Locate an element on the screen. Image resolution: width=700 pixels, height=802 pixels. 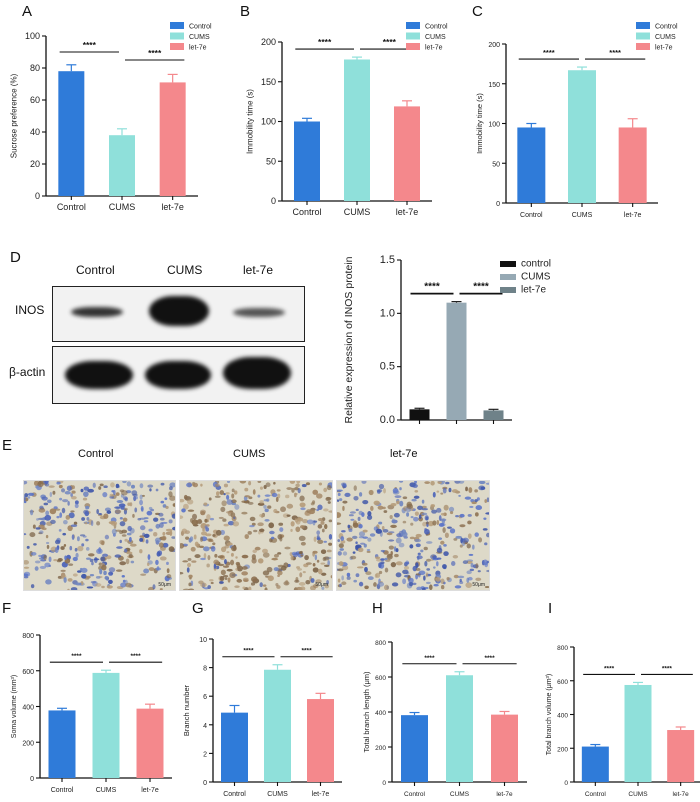
band-inos-let7e is located at coordinates (259, 312).